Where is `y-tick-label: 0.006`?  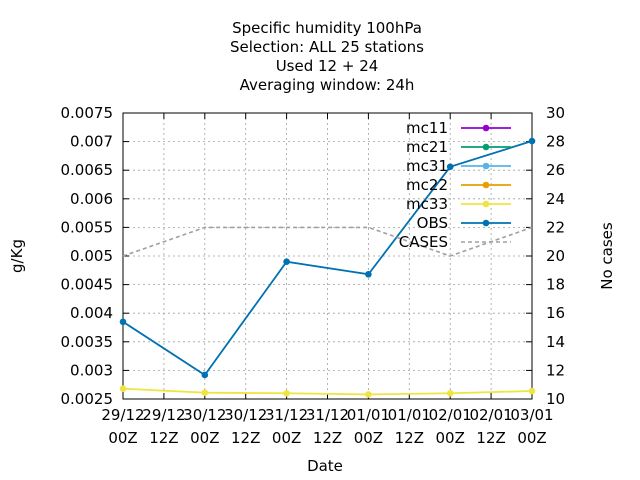 y-tick-label: 0.006 is located at coordinates (91, 199).